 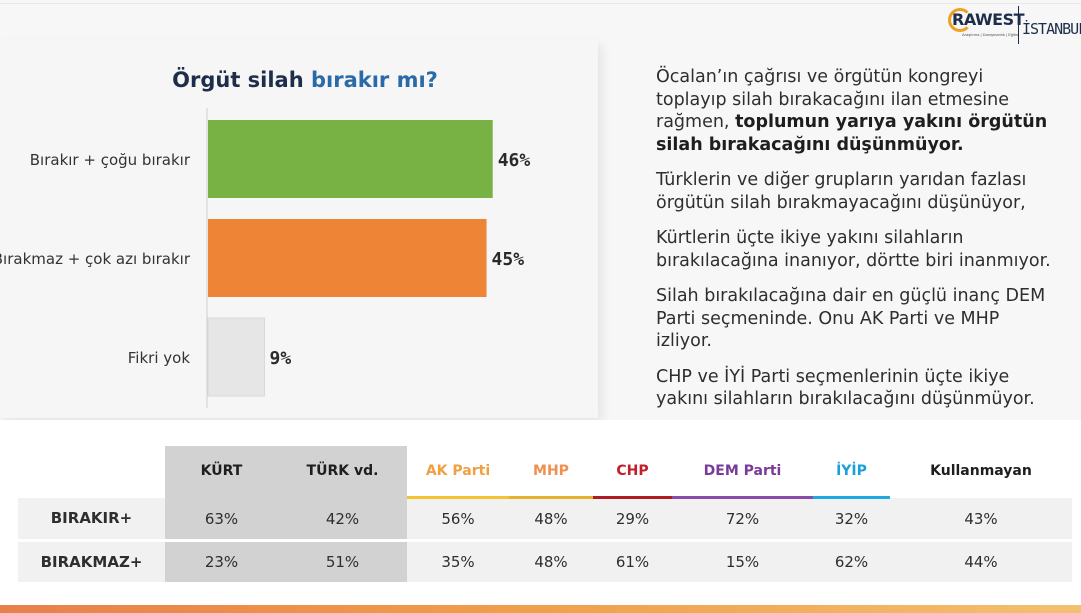 What do you see at coordinates (221, 472) in the screenshot?
I see `column-header-0: KÜRT` at bounding box center [221, 472].